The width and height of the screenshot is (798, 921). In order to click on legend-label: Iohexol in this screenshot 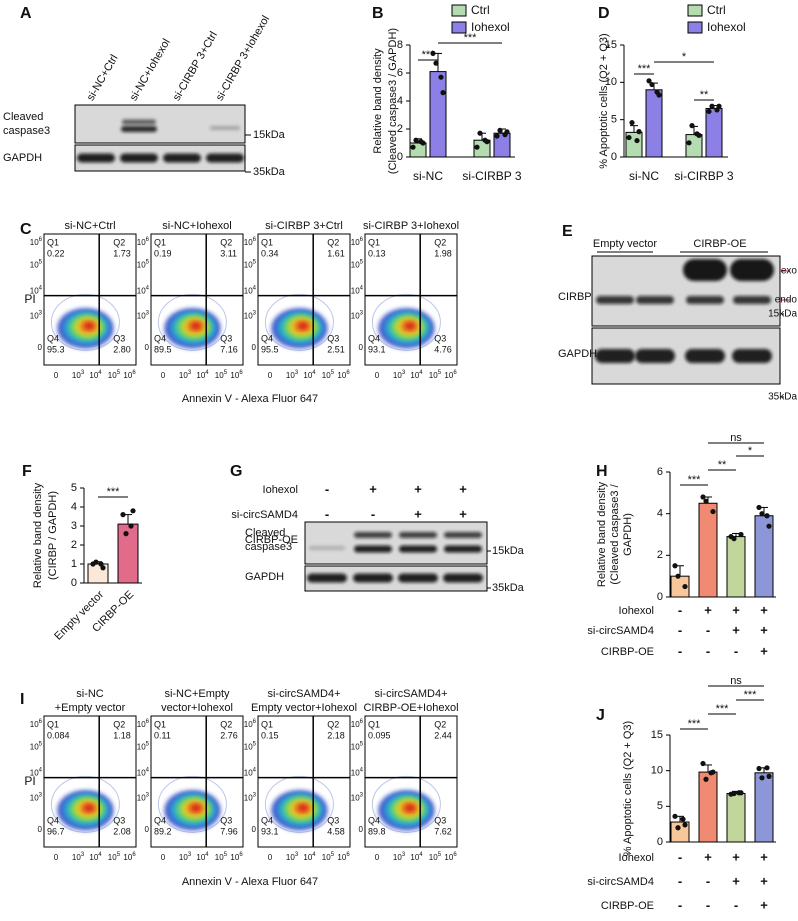, I will do `click(726, 27)`.